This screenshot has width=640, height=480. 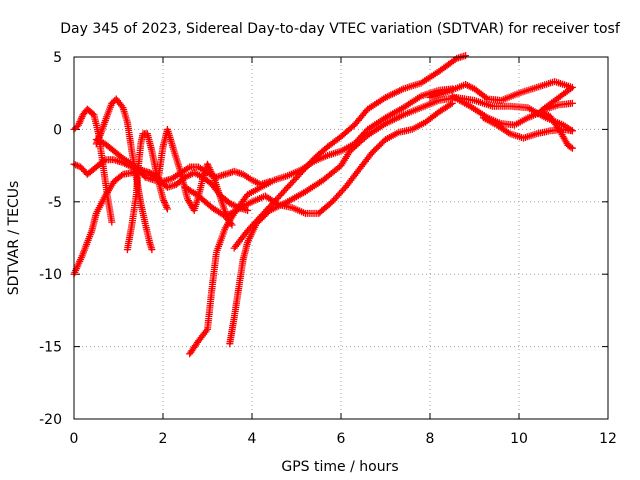 What do you see at coordinates (55, 203) in the screenshot?
I see `y-tick-label: -5` at bounding box center [55, 203].